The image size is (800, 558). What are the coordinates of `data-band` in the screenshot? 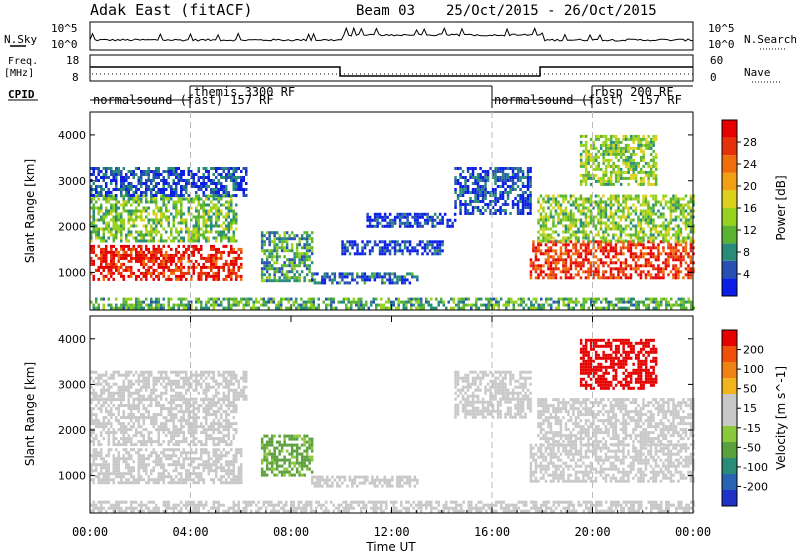 It's located at (619, 160).